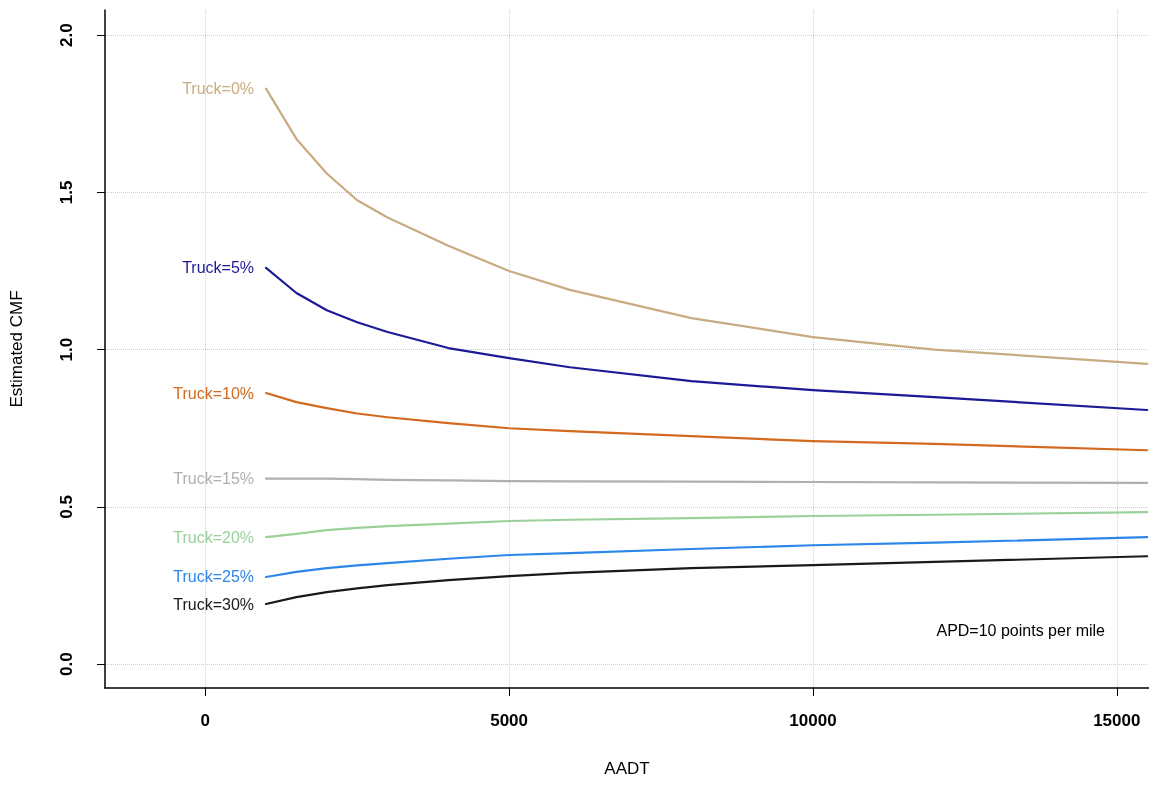 This screenshot has width=1149, height=787. What do you see at coordinates (214, 479) in the screenshot?
I see `series-label: Truck=15%` at bounding box center [214, 479].